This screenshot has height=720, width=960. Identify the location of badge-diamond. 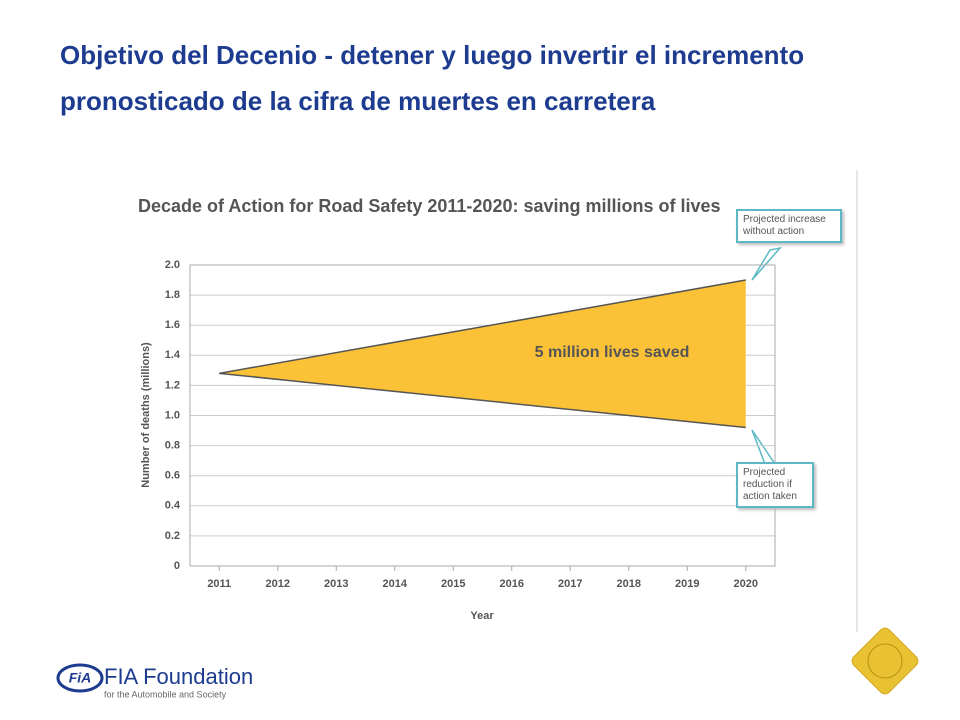
(885, 661).